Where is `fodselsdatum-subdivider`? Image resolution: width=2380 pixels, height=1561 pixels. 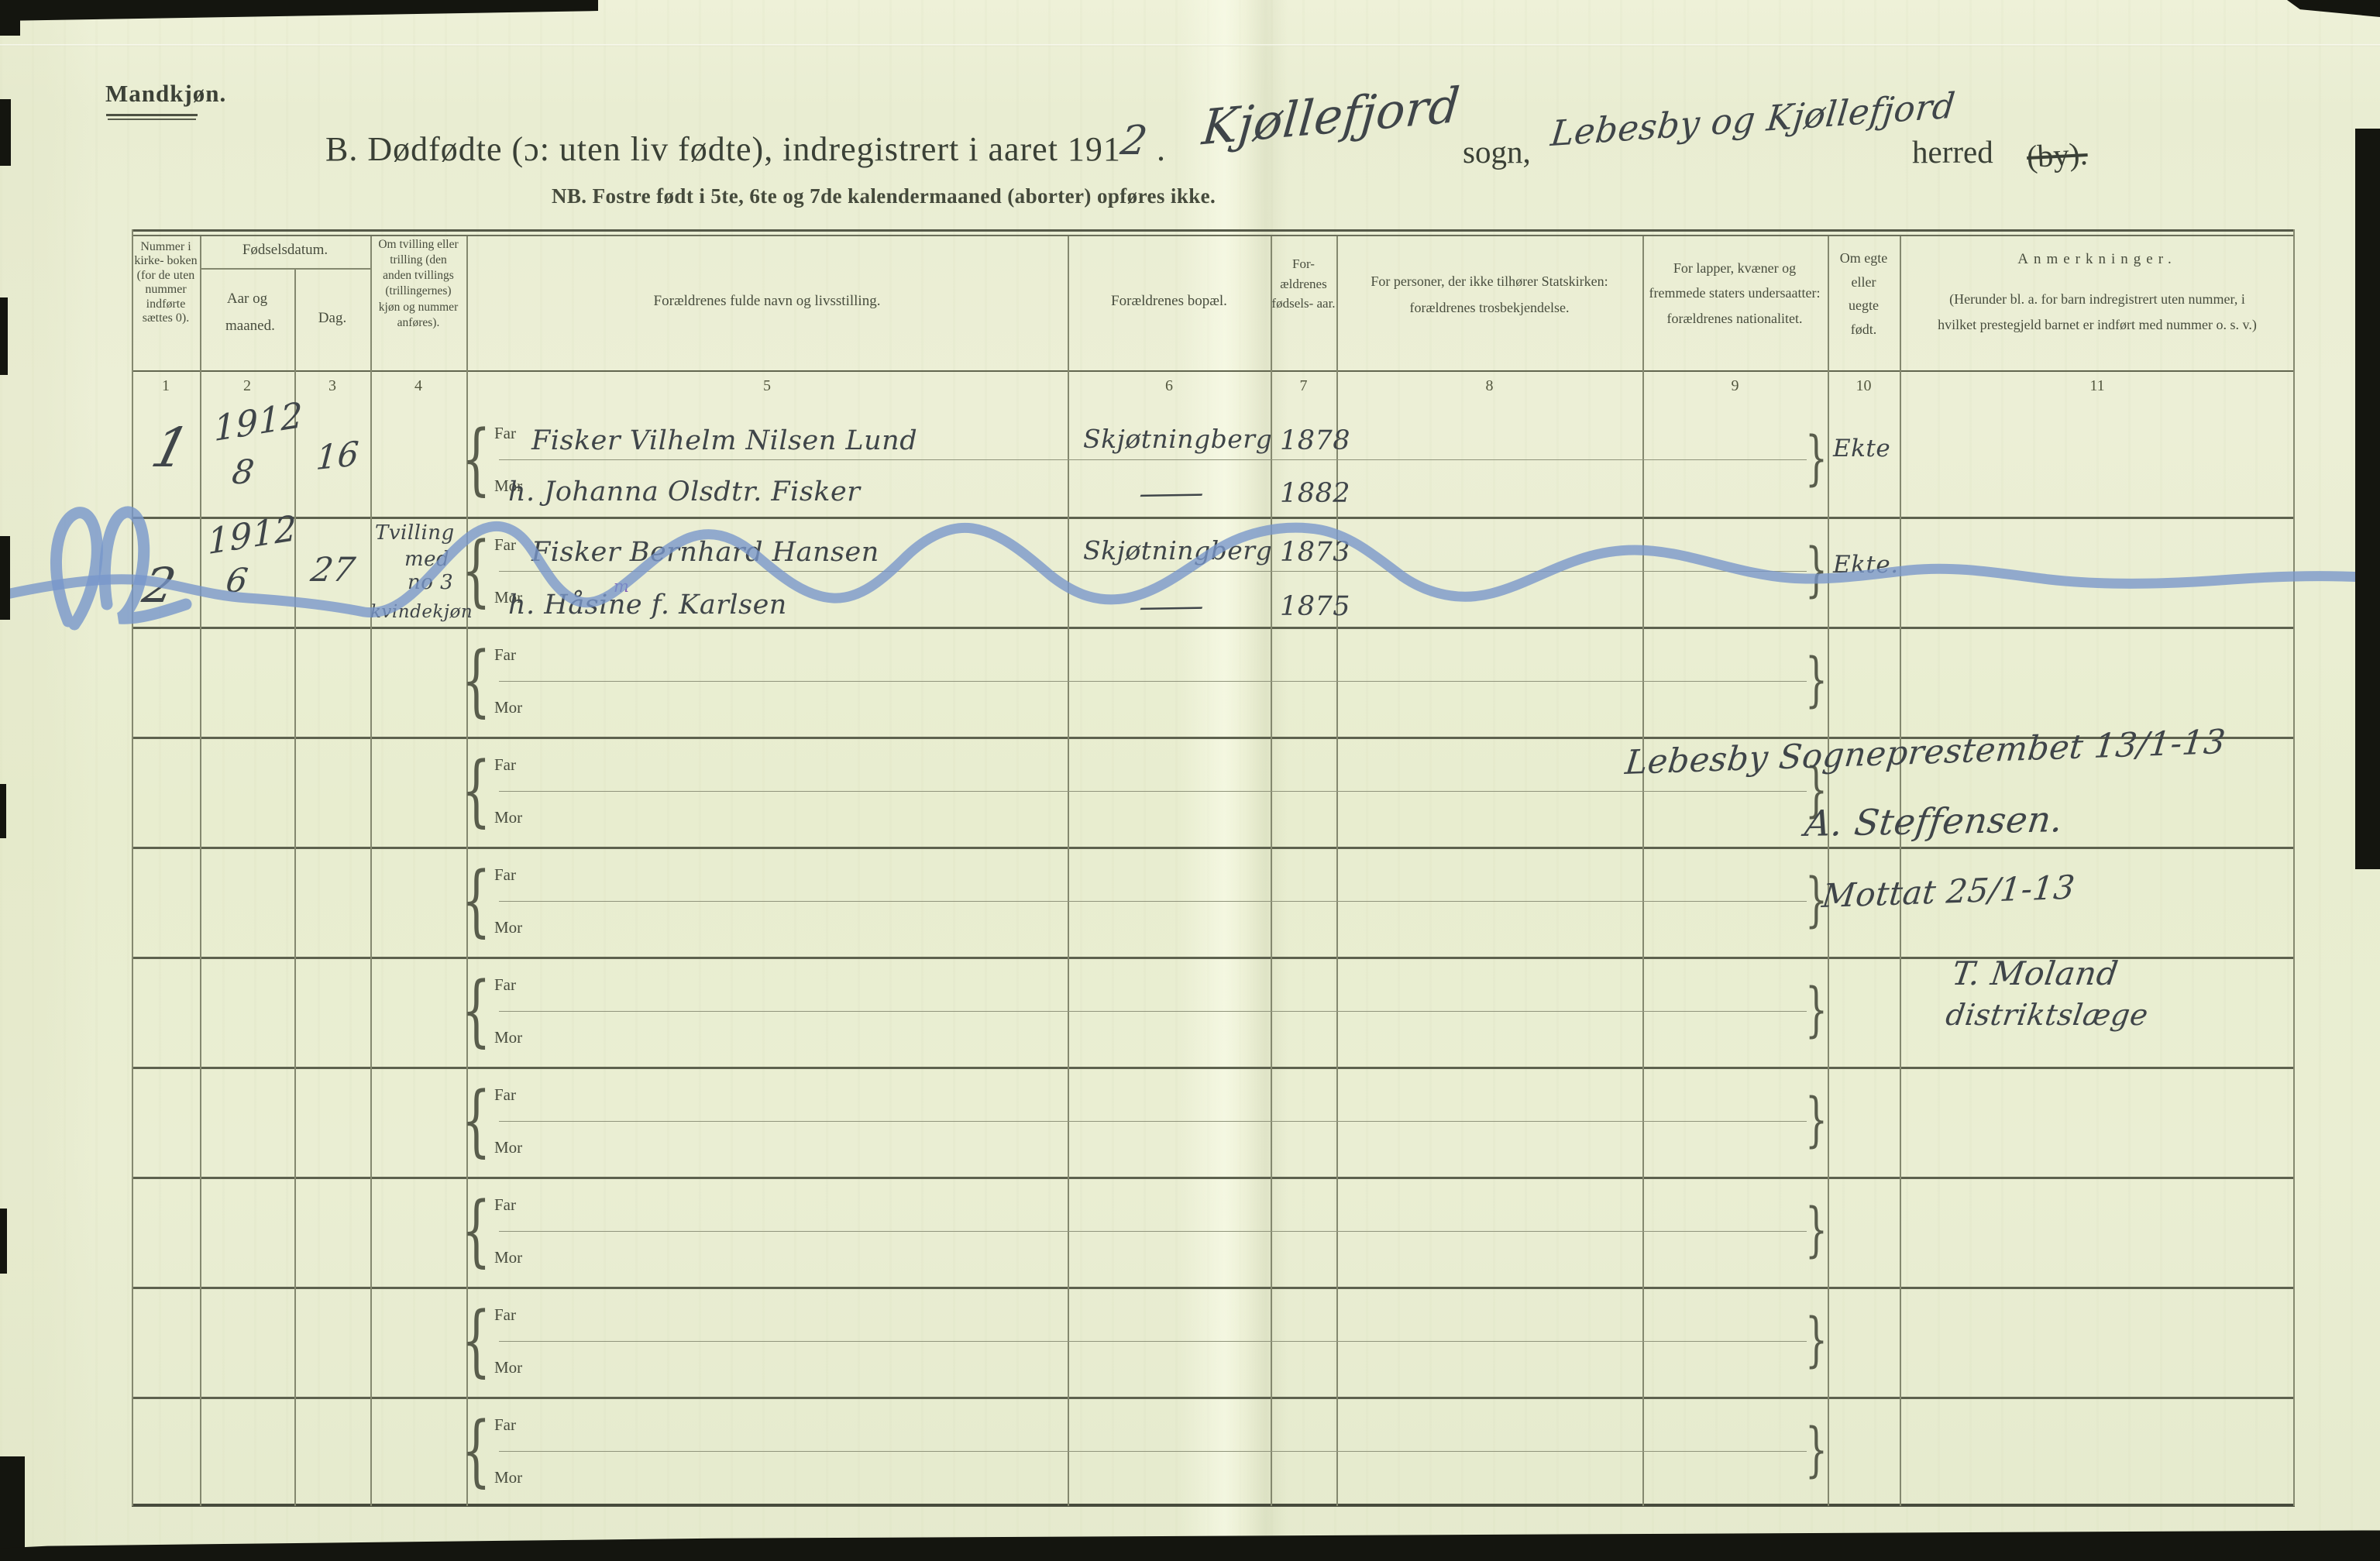
fodselsdatum-subdivider is located at coordinates (285, 269).